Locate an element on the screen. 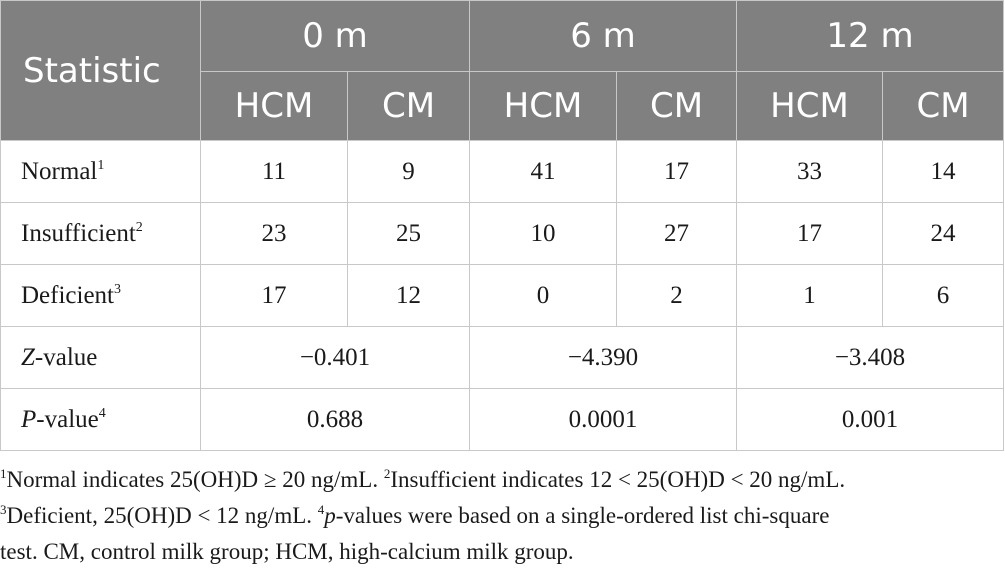  table-cell: 0.001 is located at coordinates (870, 419).